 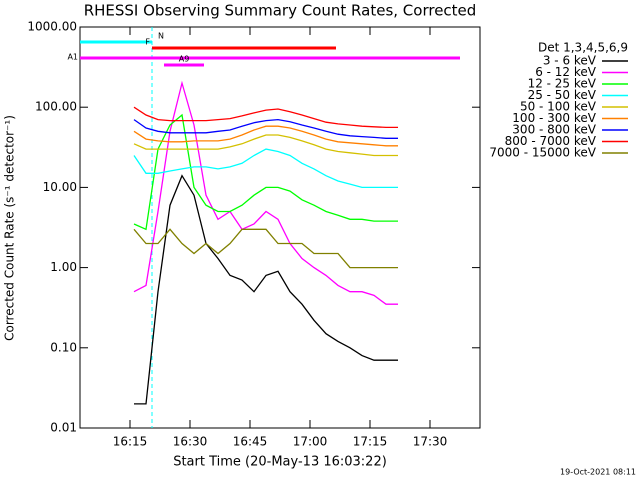 I want to click on x-tick-label: 16:30, so click(x=190, y=442).